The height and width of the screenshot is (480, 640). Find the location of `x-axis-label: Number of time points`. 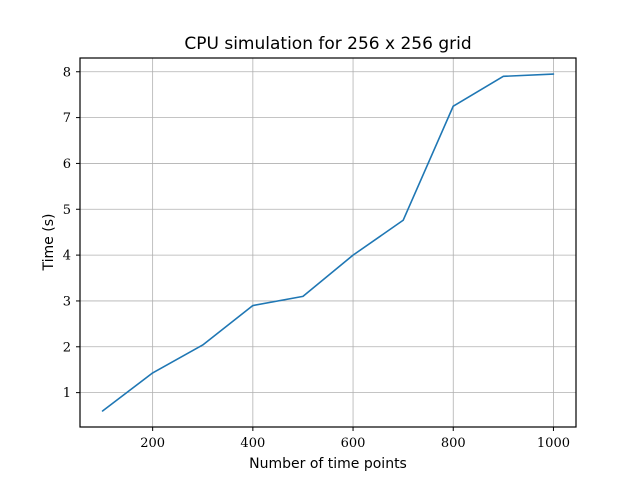

x-axis-label: Number of time points is located at coordinates (328, 464).